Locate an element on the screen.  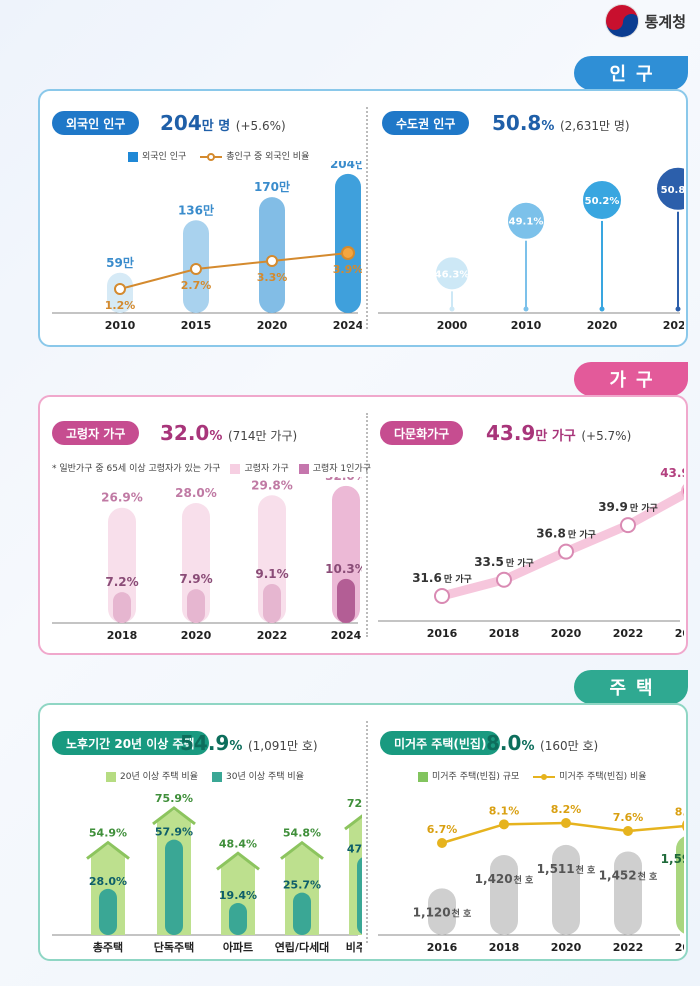
bar-value-label: 25.7% is located at coordinates (302, 885).